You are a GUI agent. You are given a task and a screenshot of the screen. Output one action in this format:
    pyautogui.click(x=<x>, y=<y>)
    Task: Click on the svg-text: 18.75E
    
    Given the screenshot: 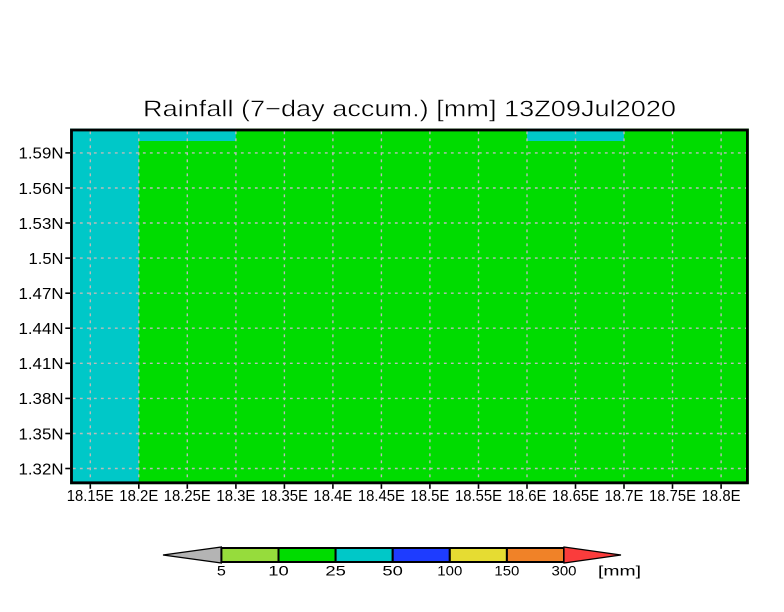 What is the action you would take?
    pyautogui.click(x=672, y=496)
    